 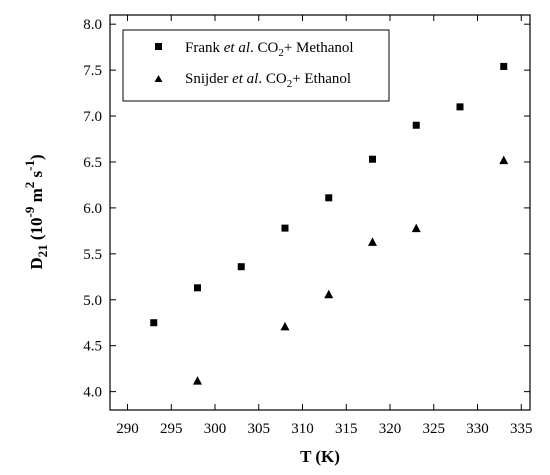 What do you see at coordinates (92, 71) in the screenshot?
I see `y-tick-label: 7.5` at bounding box center [92, 71].